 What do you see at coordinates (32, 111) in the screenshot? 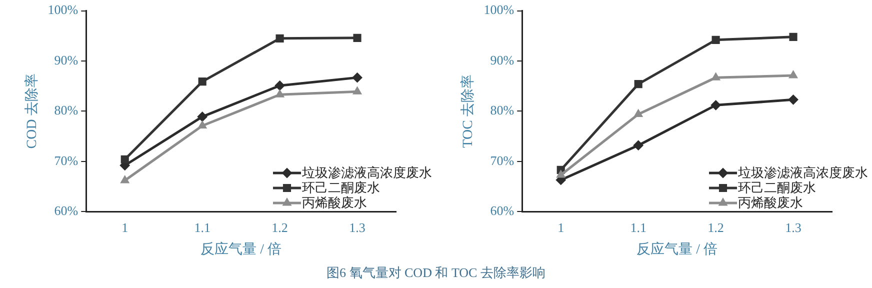
I see `y-axis-title: COD 去除率` at bounding box center [32, 111].